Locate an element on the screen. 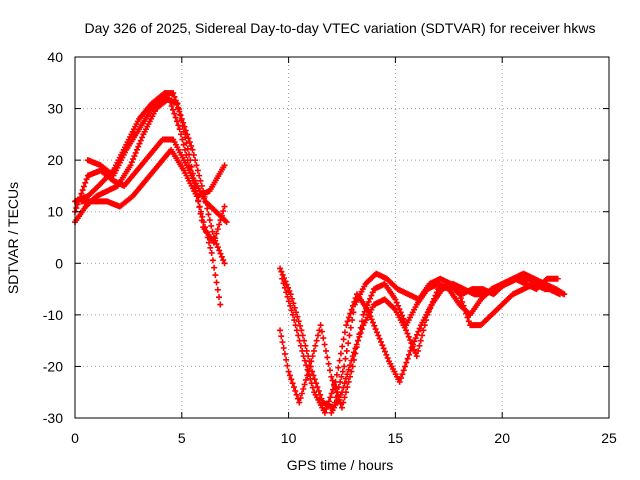 This screenshot has width=640, height=480. x-tick-label: 20 is located at coordinates (502, 438).